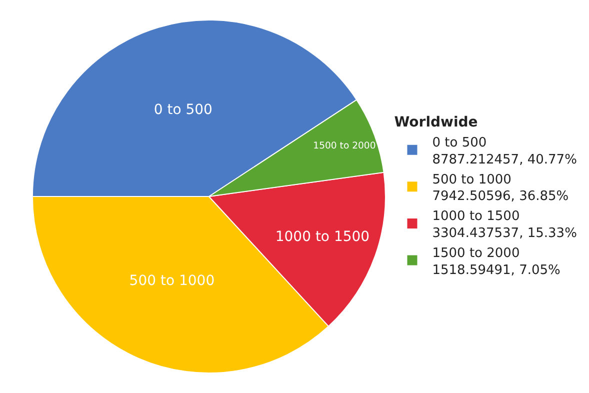  What do you see at coordinates (436, 122) in the screenshot?
I see `legend-title: Worldwide` at bounding box center [436, 122].